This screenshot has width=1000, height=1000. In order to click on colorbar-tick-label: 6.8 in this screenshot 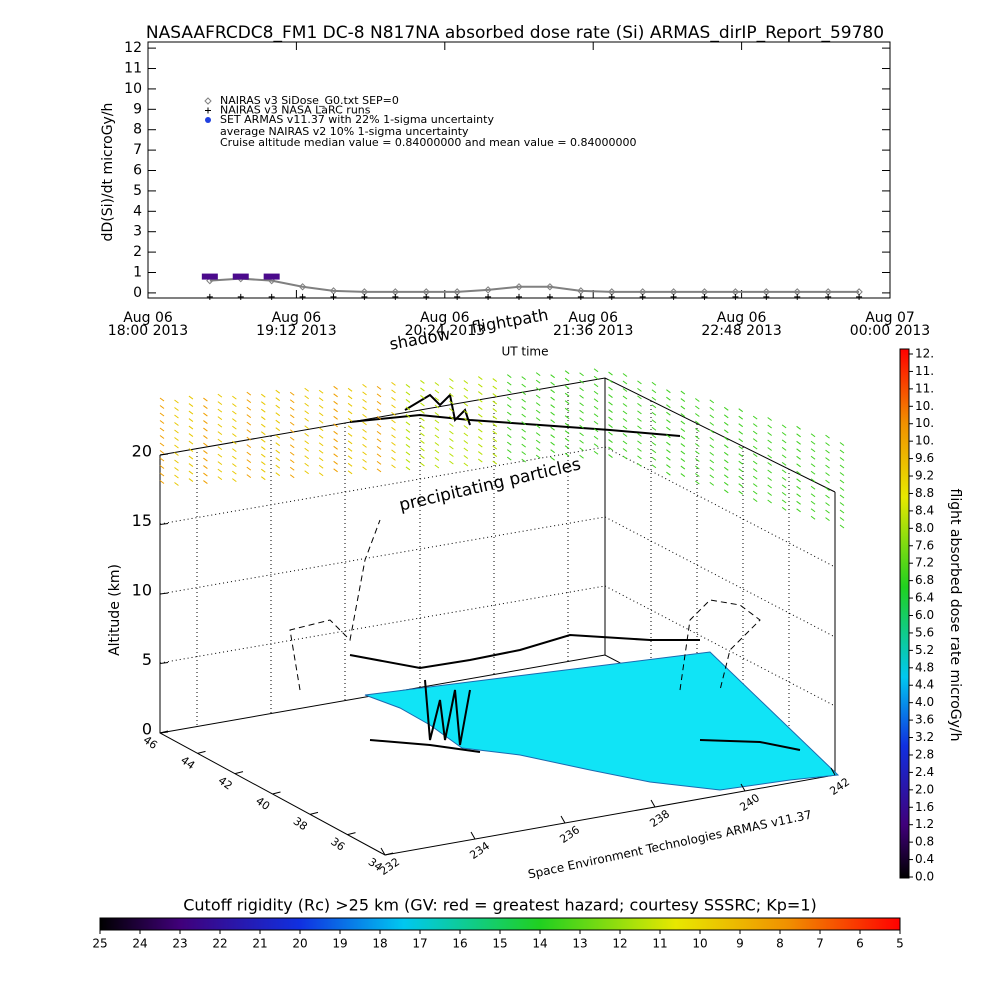, I will do `click(924, 580)`.